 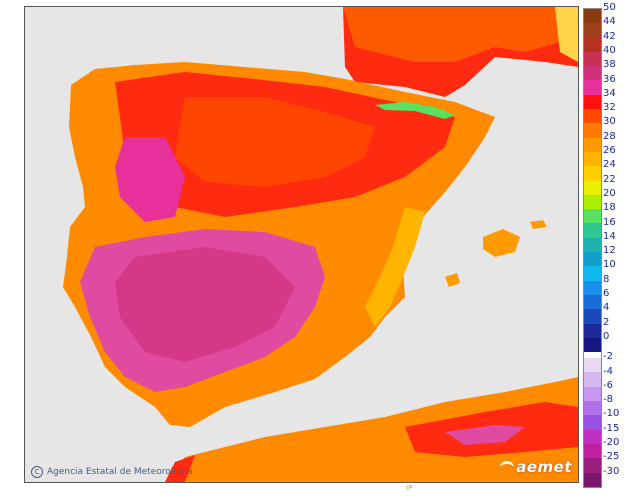 I want to click on legend-label: 30, so click(x=609, y=122).